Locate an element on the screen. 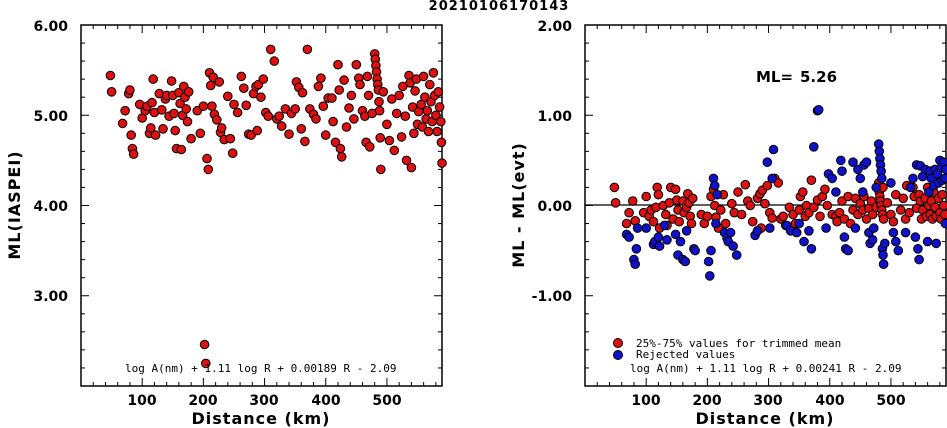  left-y-tick-label: 3.00 is located at coordinates (50, 297).